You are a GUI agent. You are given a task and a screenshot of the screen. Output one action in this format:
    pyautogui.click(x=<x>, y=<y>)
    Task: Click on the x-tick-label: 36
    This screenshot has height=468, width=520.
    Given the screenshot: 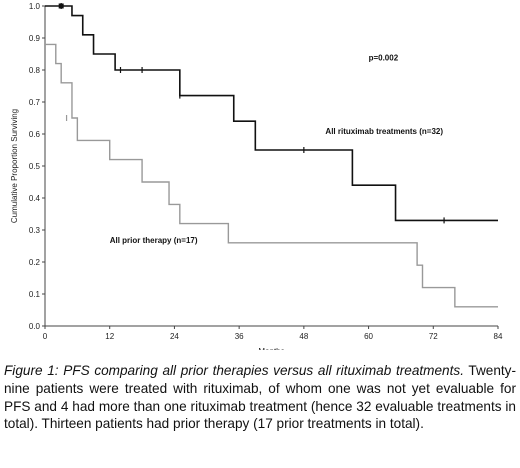 What is the action you would take?
    pyautogui.click(x=239, y=336)
    